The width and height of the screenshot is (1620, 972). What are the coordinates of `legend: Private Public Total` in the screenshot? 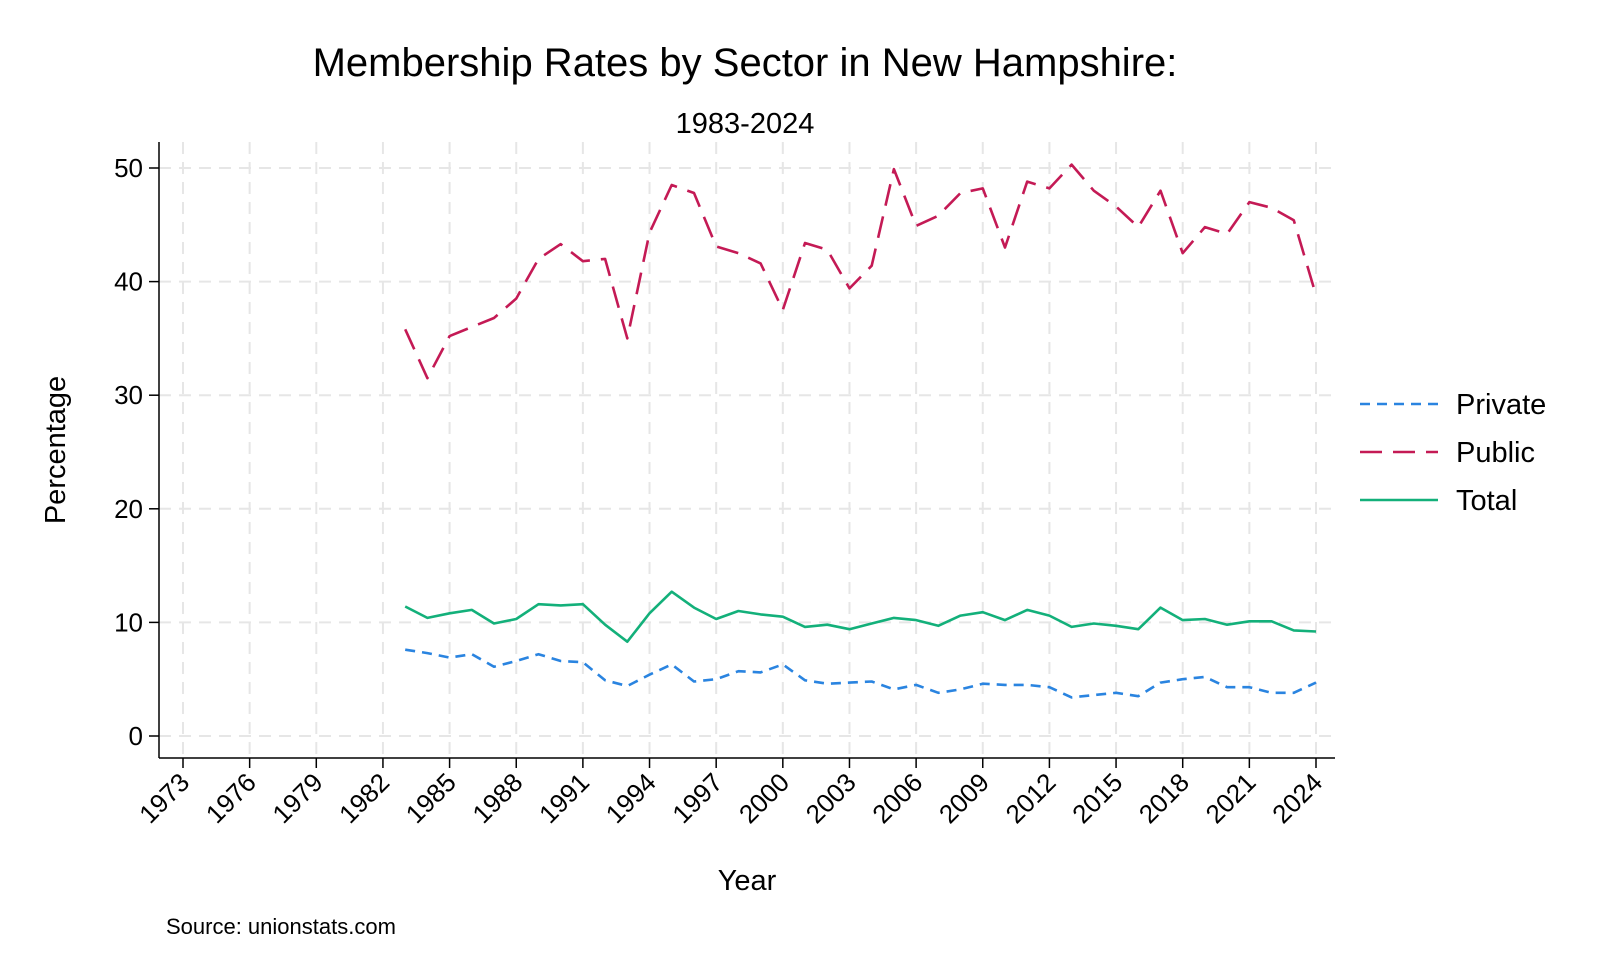 It's located at (1453, 453).